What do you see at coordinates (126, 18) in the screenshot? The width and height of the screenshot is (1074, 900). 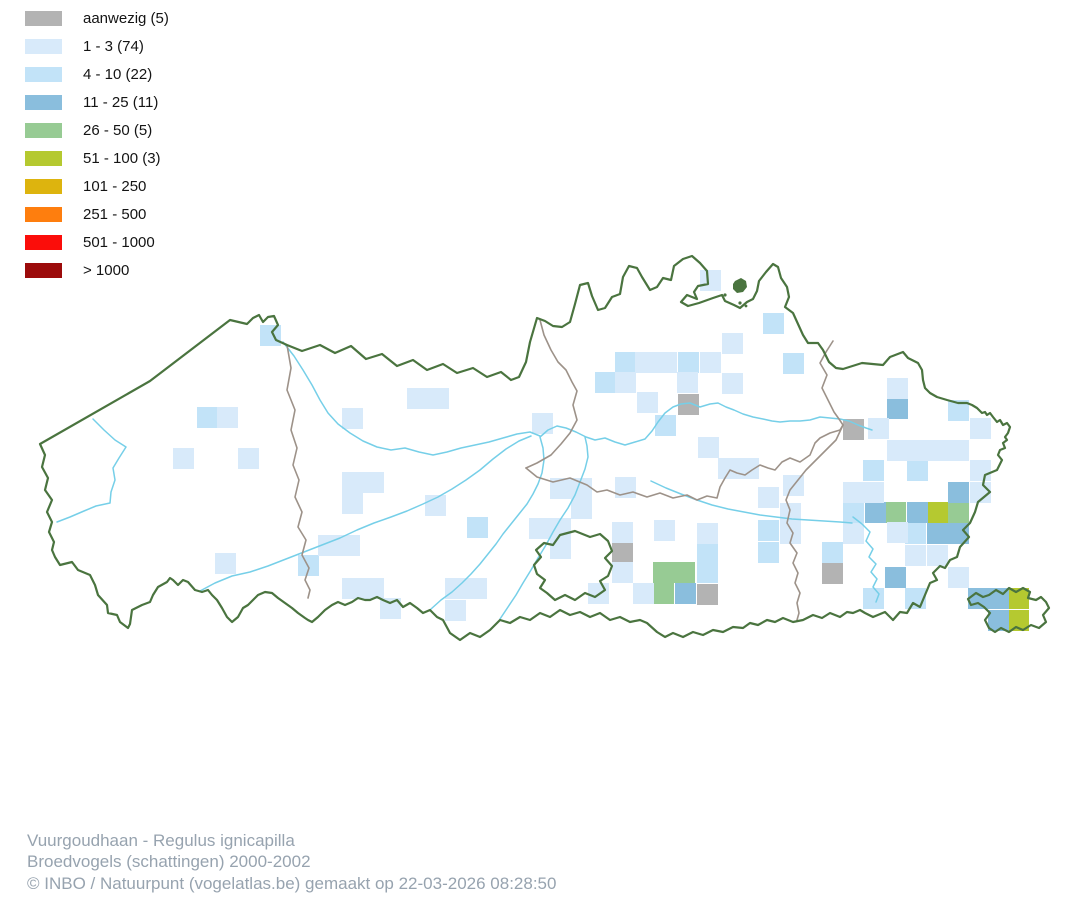 I see `legend-label: aanwezig (5)` at bounding box center [126, 18].